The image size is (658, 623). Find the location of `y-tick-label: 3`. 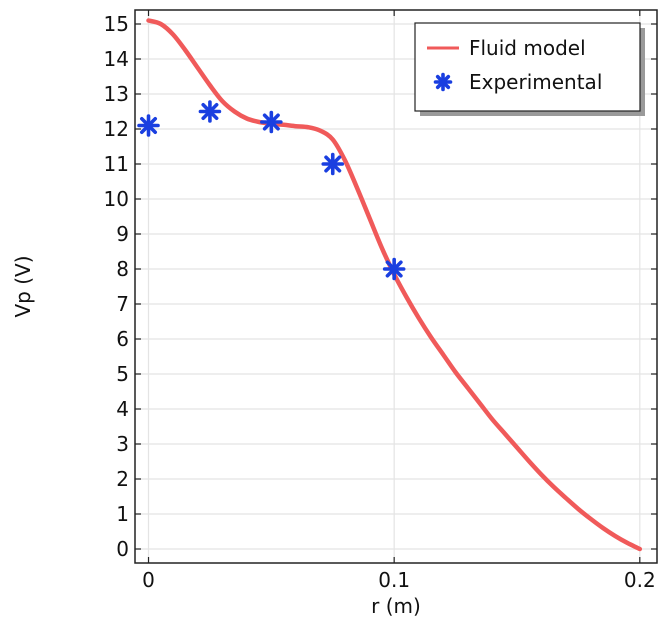

y-tick-label: 3 is located at coordinates (122, 444).